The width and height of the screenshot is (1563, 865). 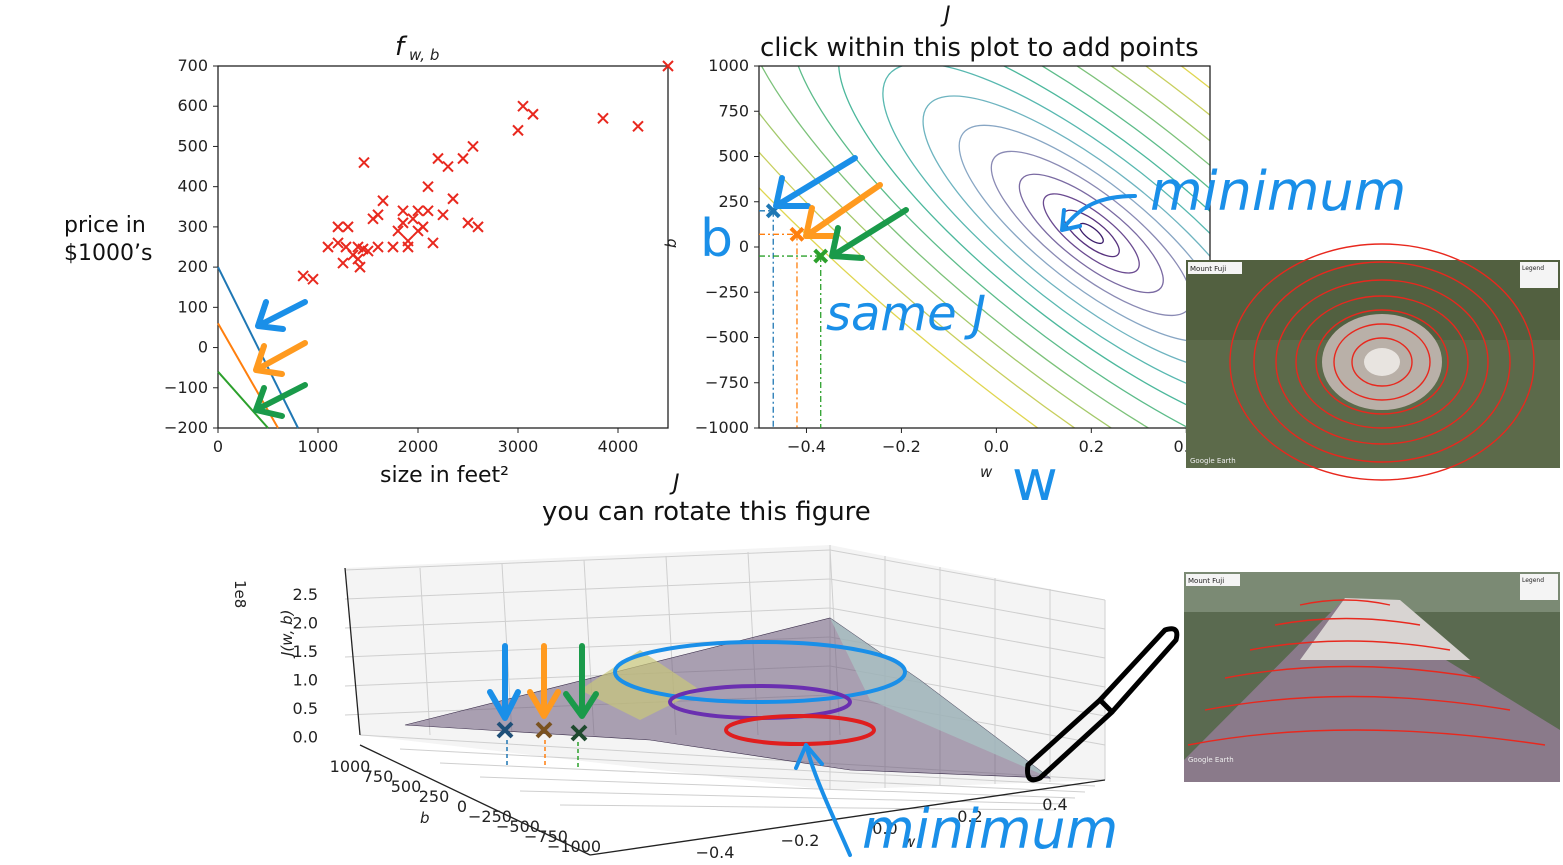 What do you see at coordinates (945, 15) in the screenshot?
I see `plot2-top-label: J` at bounding box center [945, 15].